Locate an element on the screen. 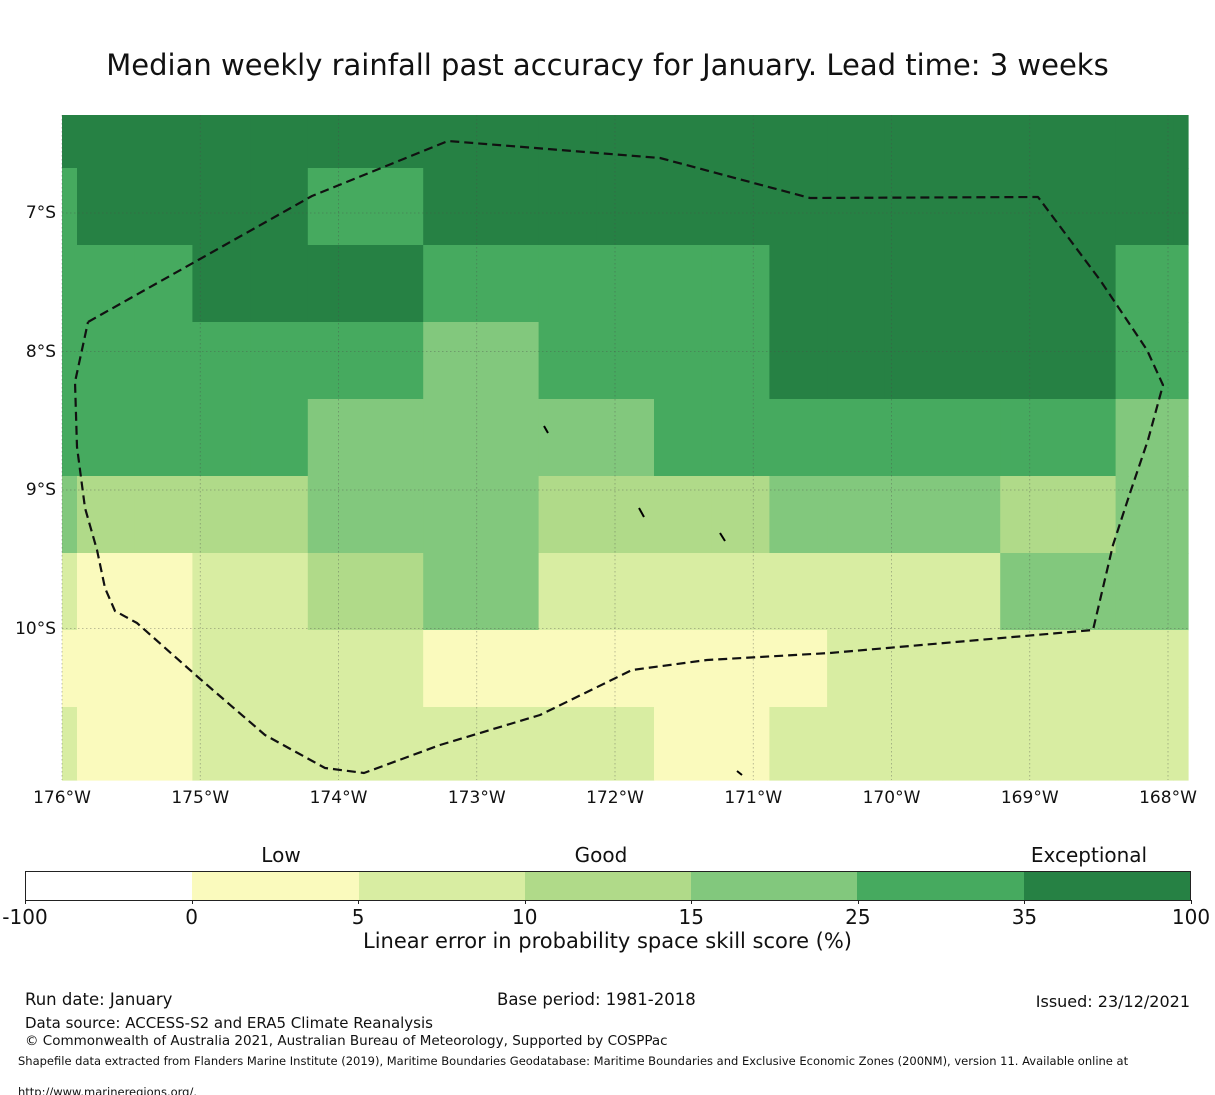 The width and height of the screenshot is (1215, 1095). y-tick-label: 8°S is located at coordinates (40, 351).